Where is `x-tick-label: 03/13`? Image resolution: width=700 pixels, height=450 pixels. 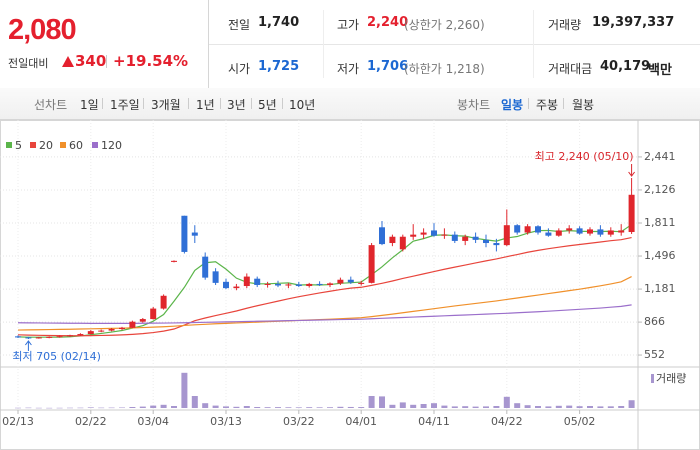 x-tick-label: 03/13 is located at coordinates (226, 421).